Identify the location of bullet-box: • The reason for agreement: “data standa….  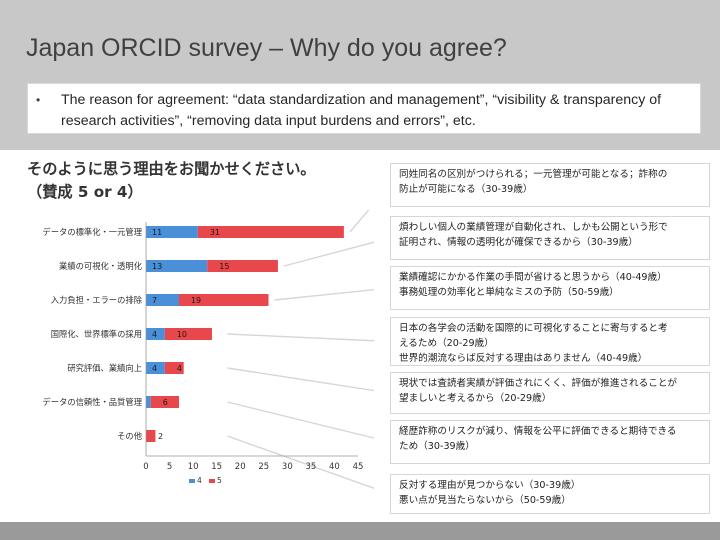
(364, 108).